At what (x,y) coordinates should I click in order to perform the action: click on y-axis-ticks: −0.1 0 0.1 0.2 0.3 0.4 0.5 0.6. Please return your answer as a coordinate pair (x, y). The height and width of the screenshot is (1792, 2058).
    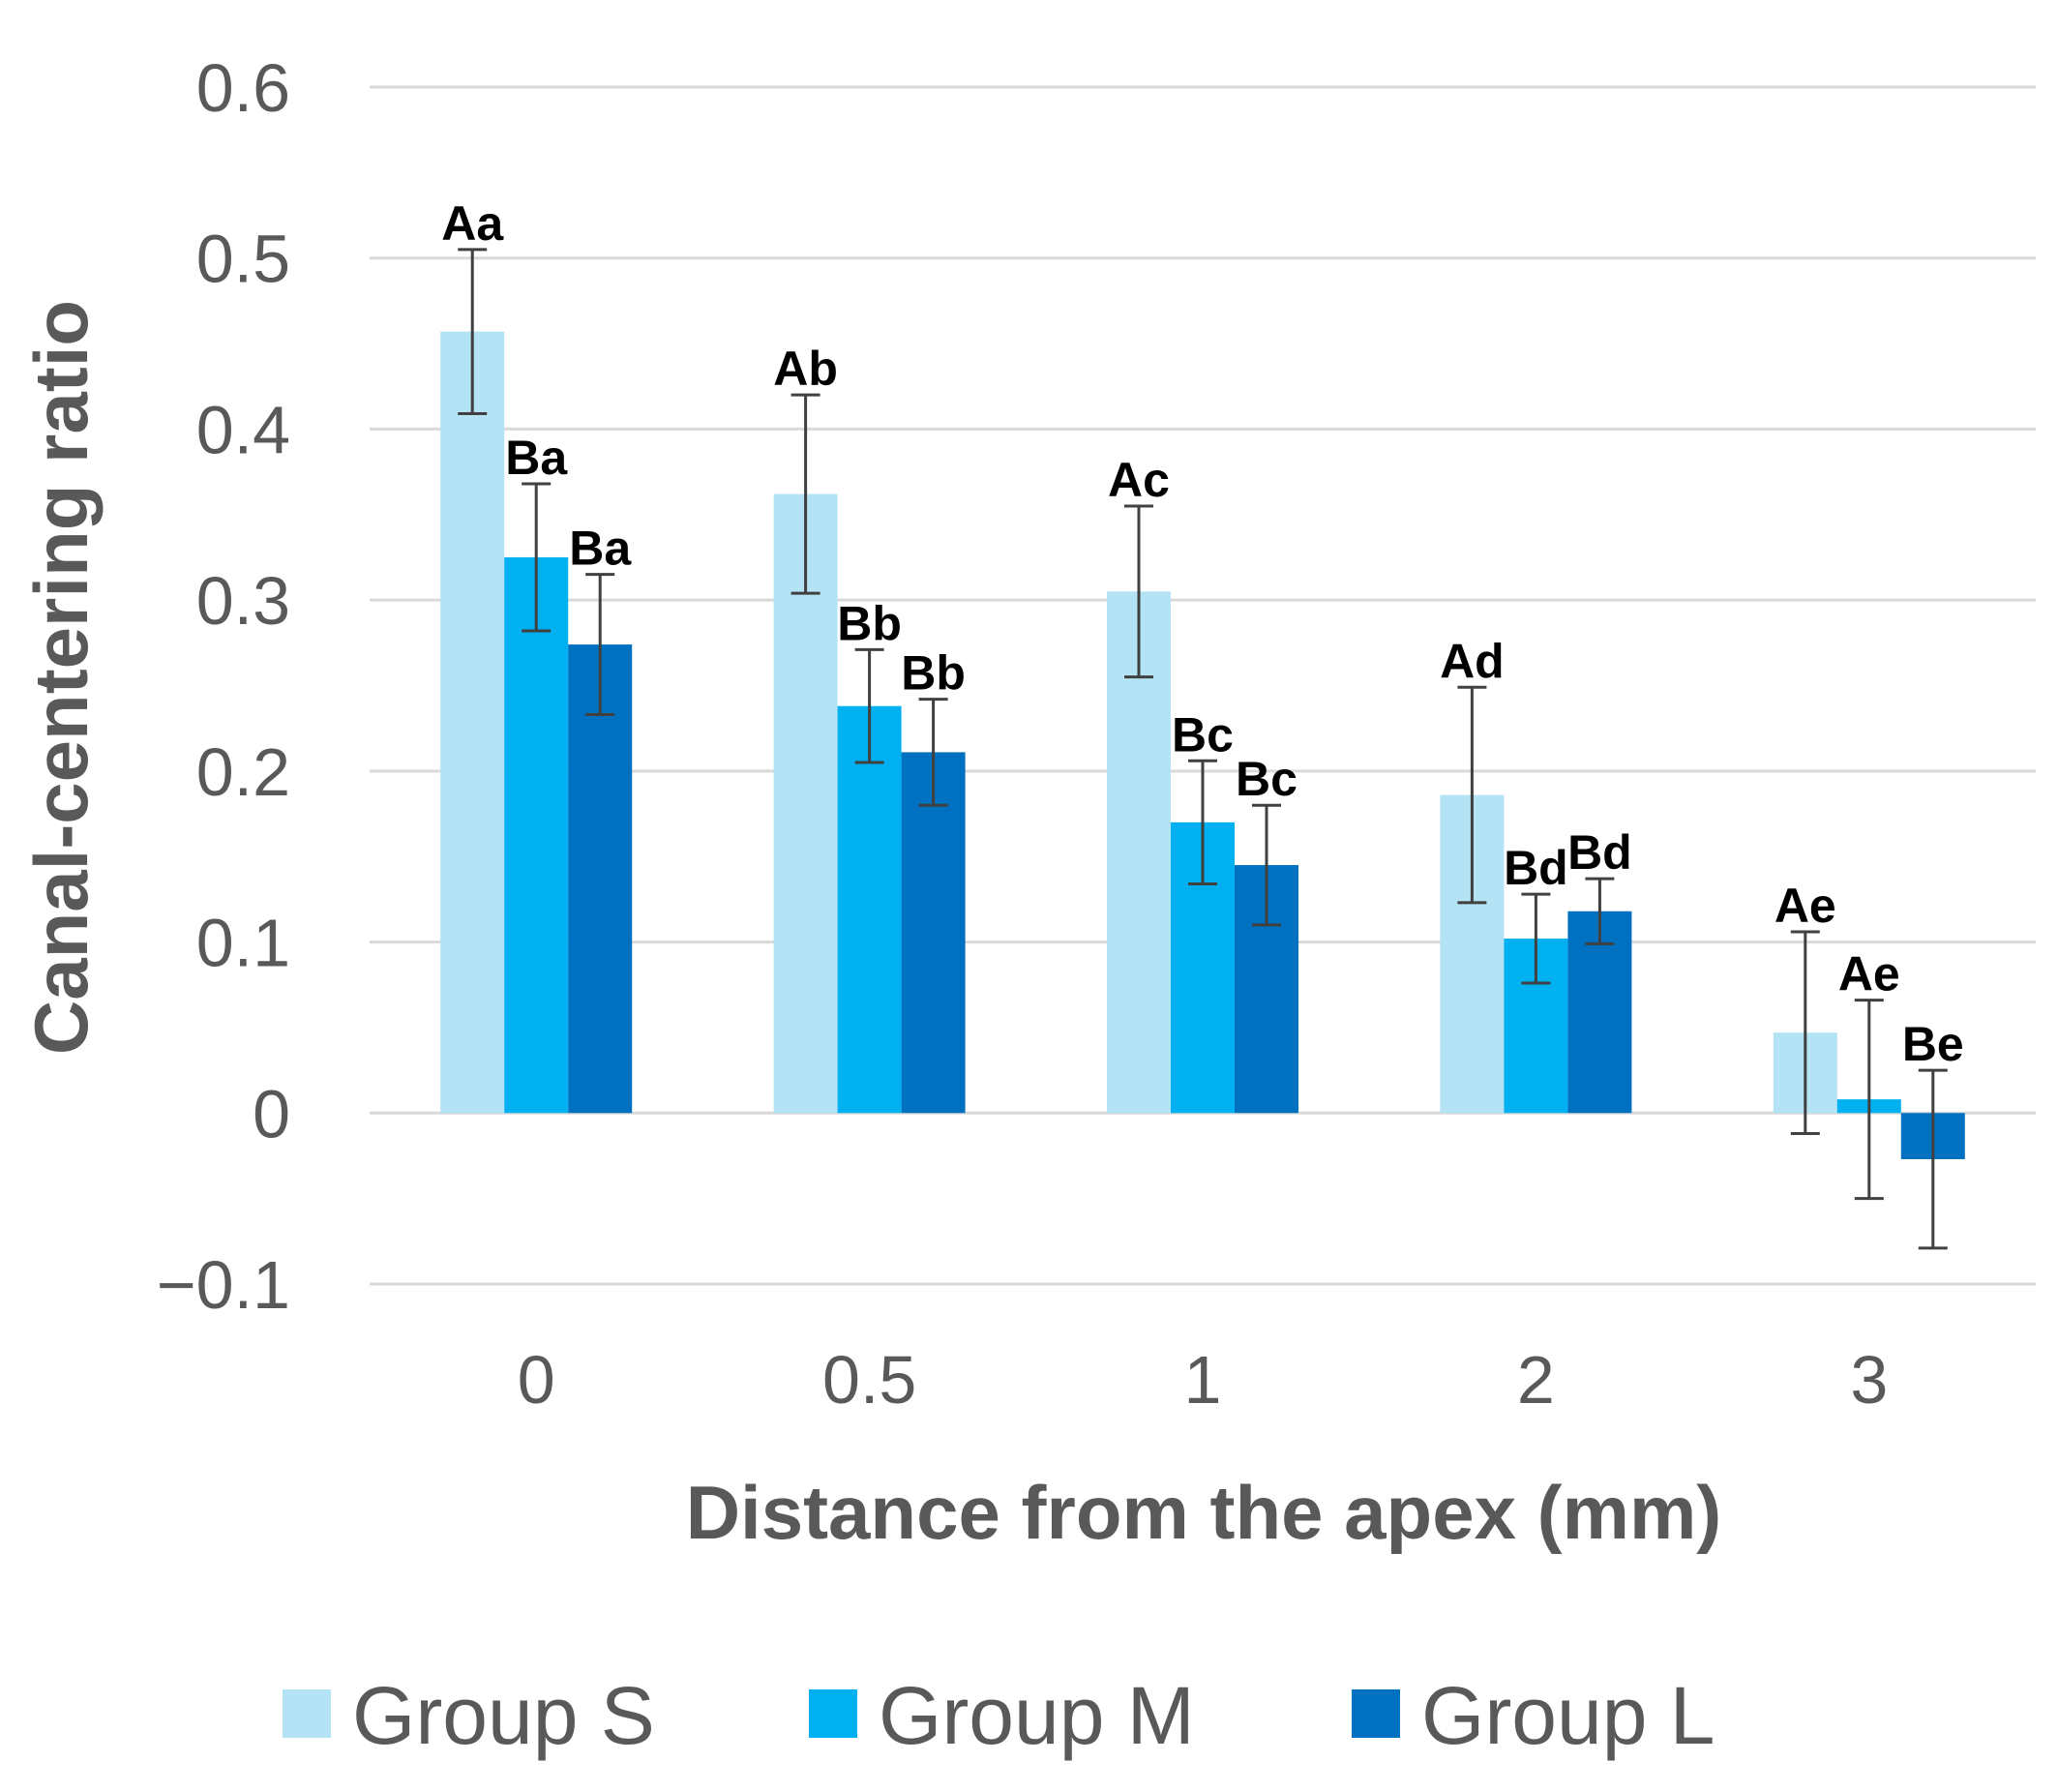
    Looking at the image, I should click on (224, 686).